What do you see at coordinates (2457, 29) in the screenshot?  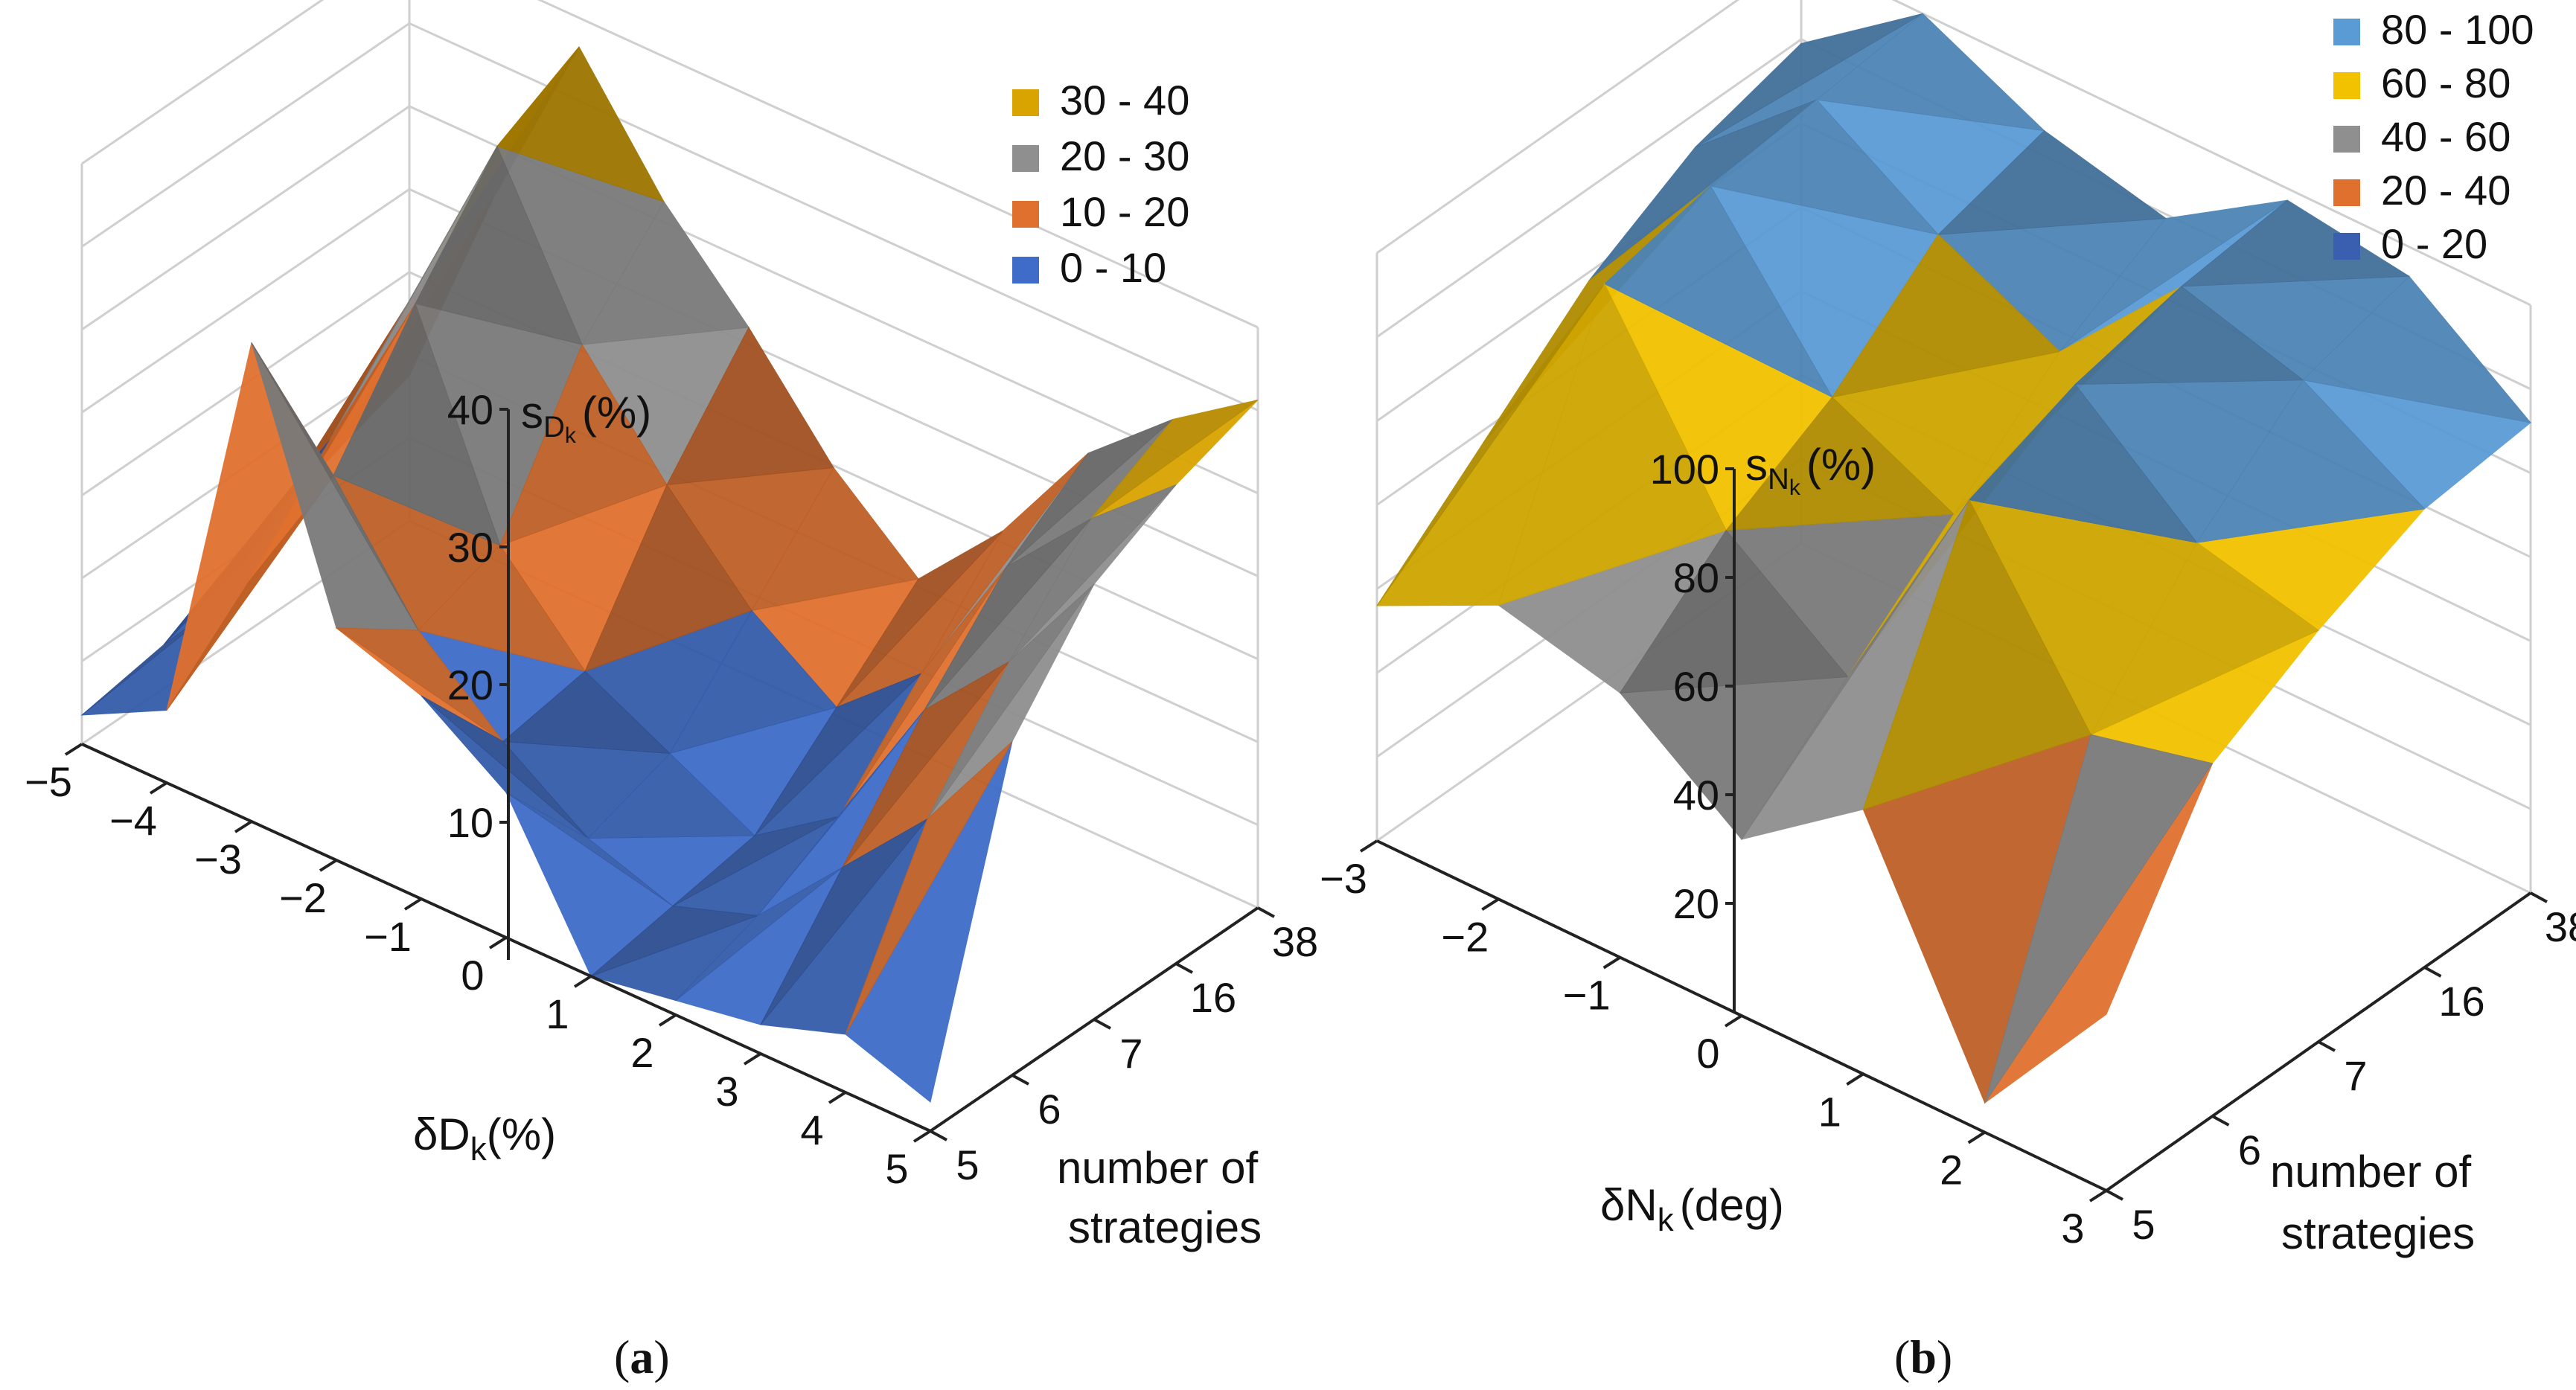 I see `b-legend-label: 80 - 100` at bounding box center [2457, 29].